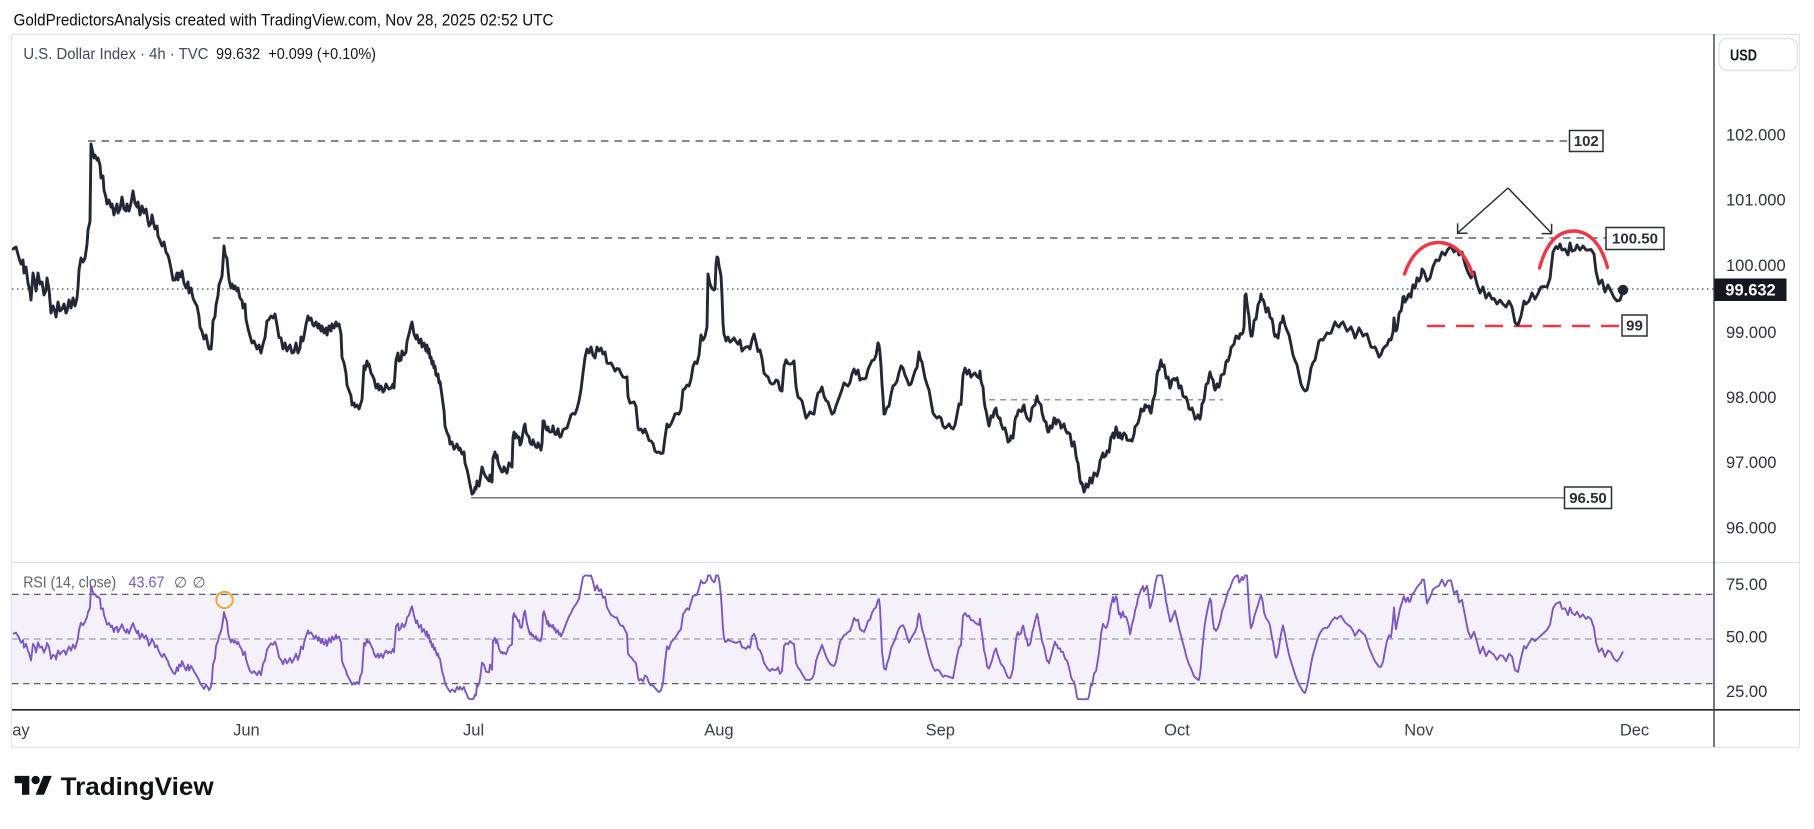  Describe the element at coordinates (1588, 498) in the screenshot. I see `svg-text: 96.50` at that location.